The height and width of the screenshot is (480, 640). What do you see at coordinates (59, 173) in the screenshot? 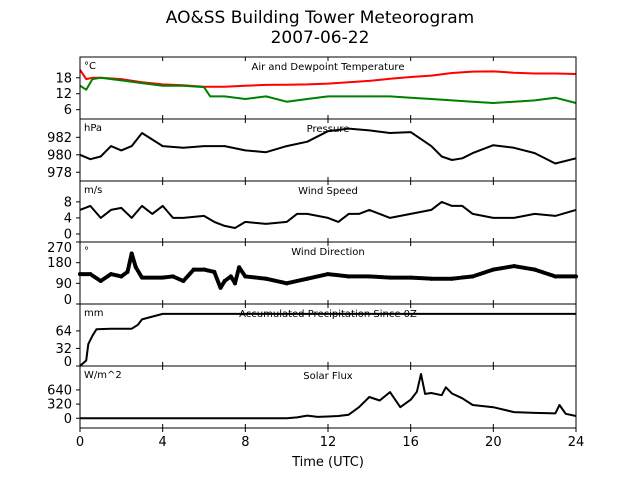
I see `y-tick-label: 978` at bounding box center [59, 173].